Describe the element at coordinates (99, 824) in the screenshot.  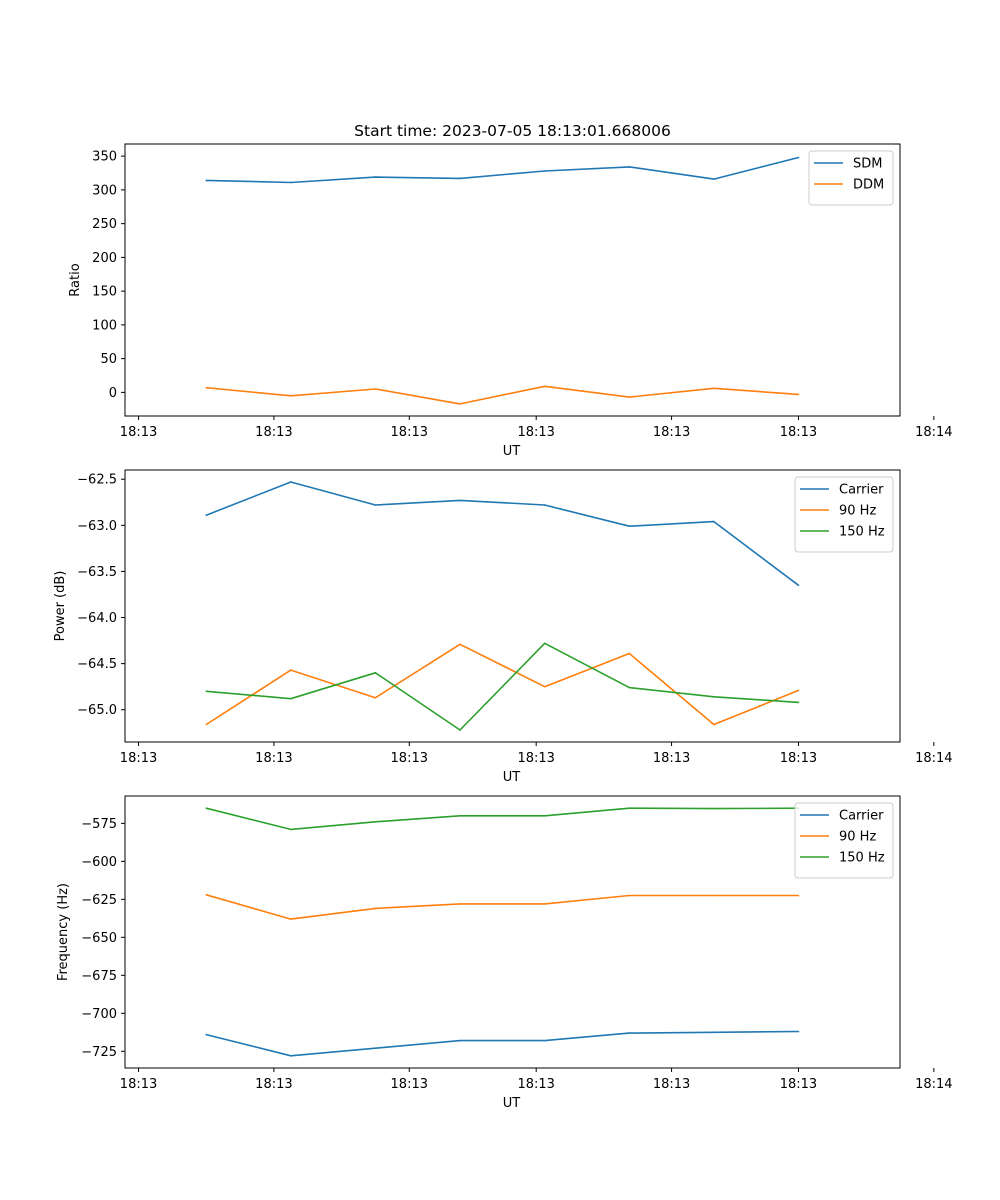
I see `y-tick-label: −575` at that location.